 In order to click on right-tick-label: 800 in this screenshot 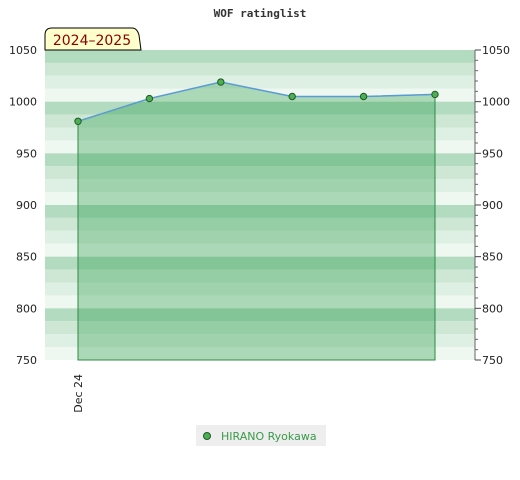, I will do `click(492, 308)`.